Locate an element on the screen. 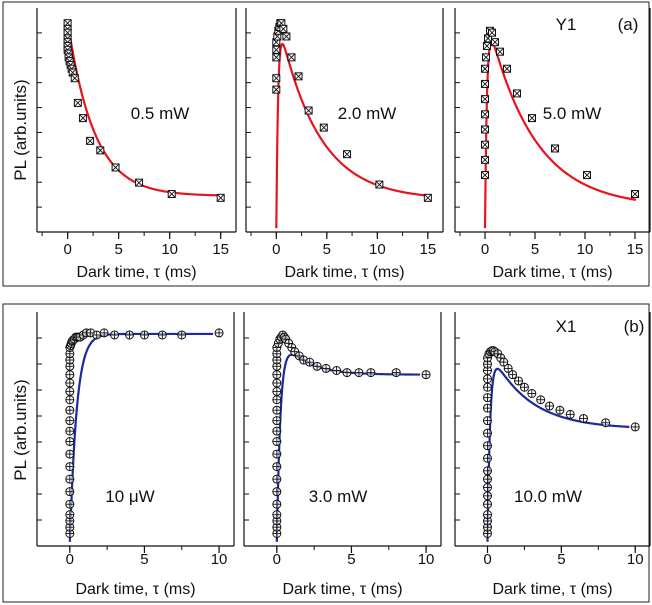 The image size is (652, 605). power-label: 3.0 mW is located at coordinates (338, 496).